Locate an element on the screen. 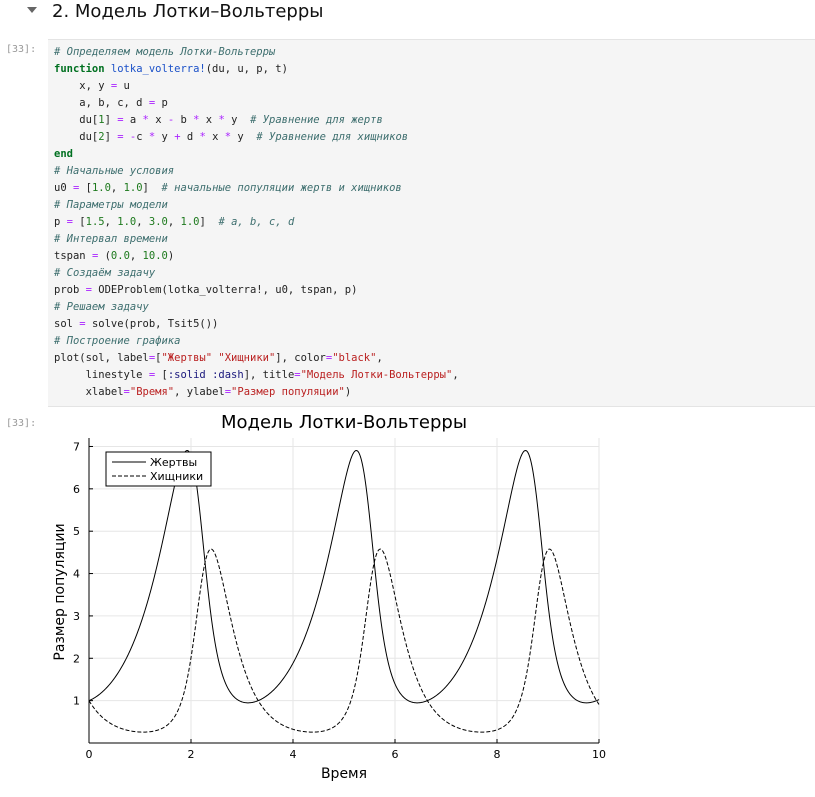 This screenshot has height=797, width=815. x-tick-label: 4 is located at coordinates (293, 754).